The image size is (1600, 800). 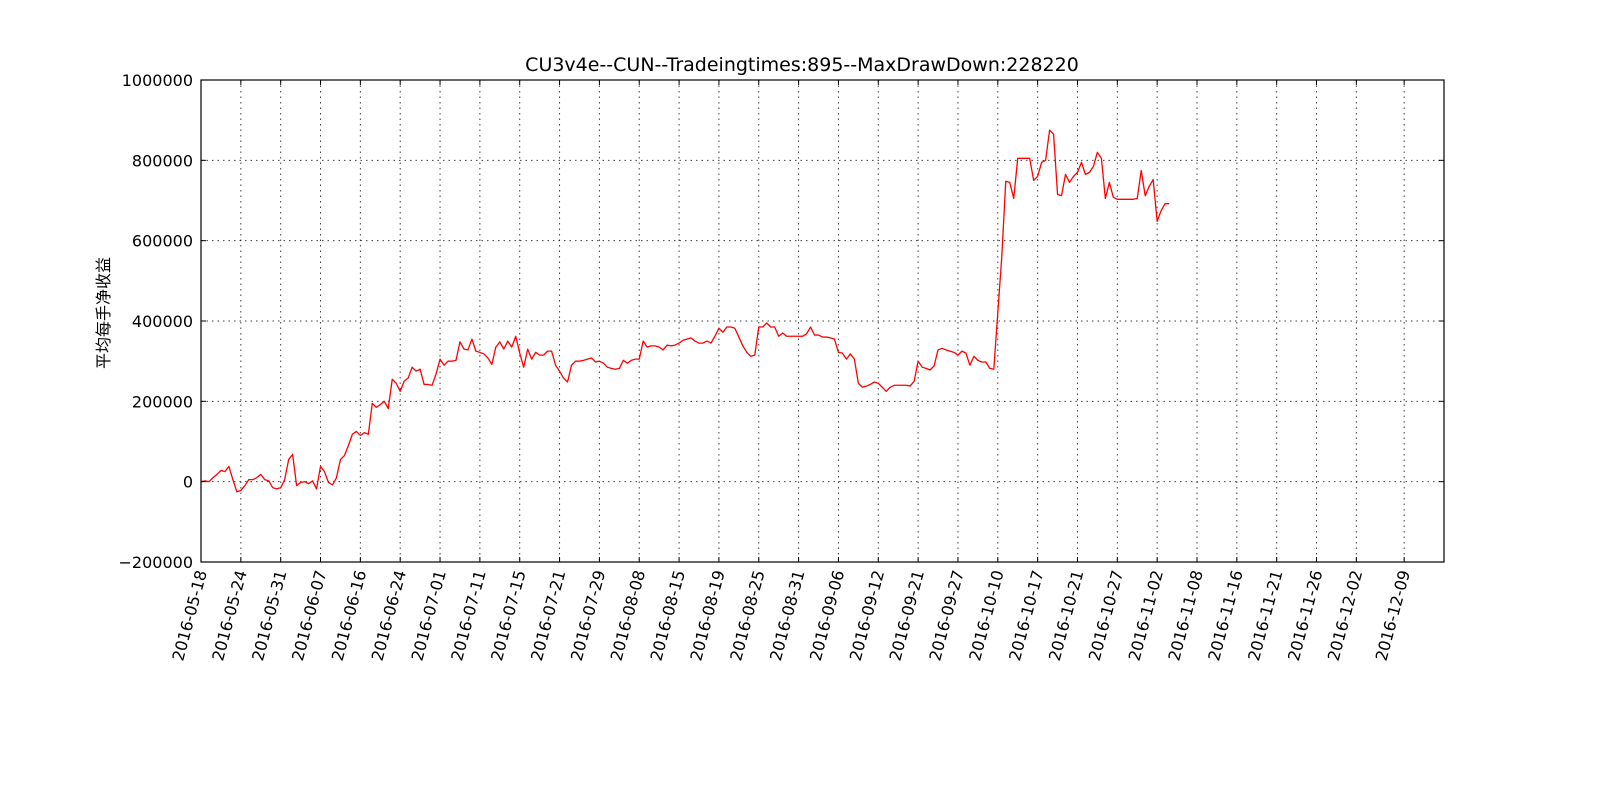 What do you see at coordinates (389, 615) in the screenshot?
I see `x-tick-label: 2016-06-24` at bounding box center [389, 615].